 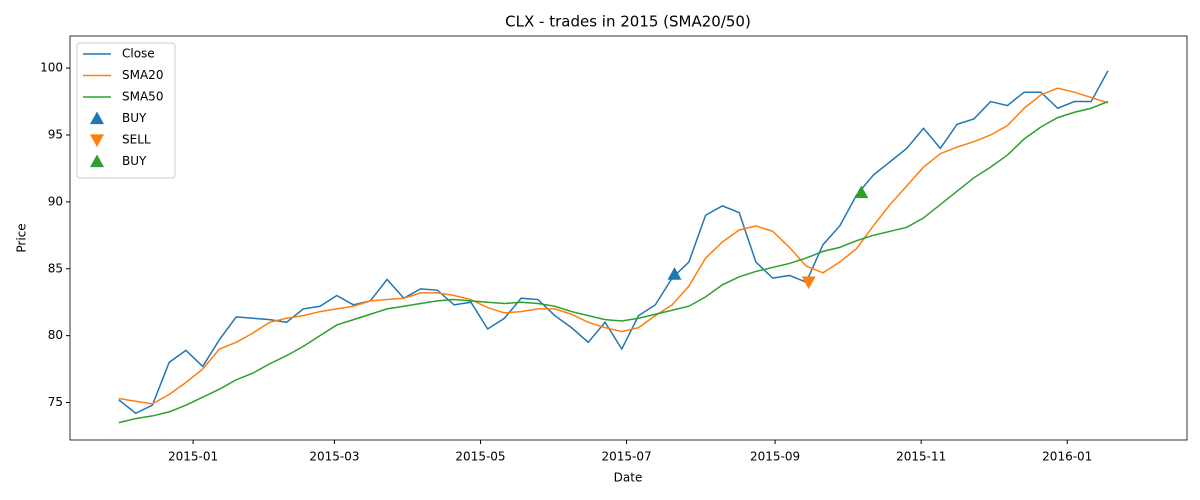 I want to click on x-tick-label: 2015-05, so click(x=480, y=457).